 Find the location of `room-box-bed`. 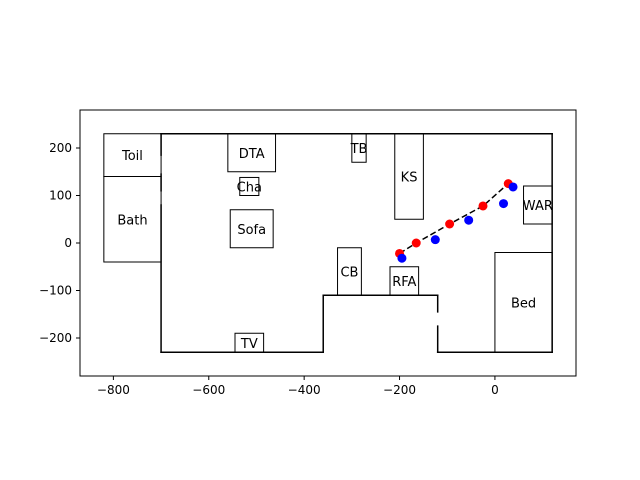

room-box-bed is located at coordinates (523, 302).